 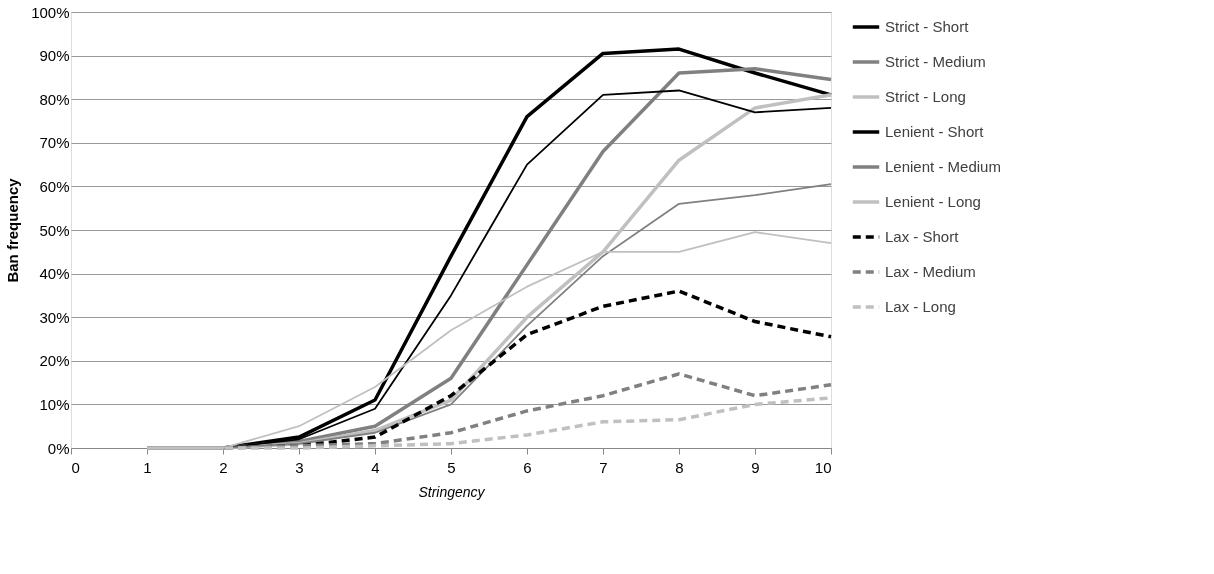 I want to click on x-tick-label: 7, so click(x=603, y=467).